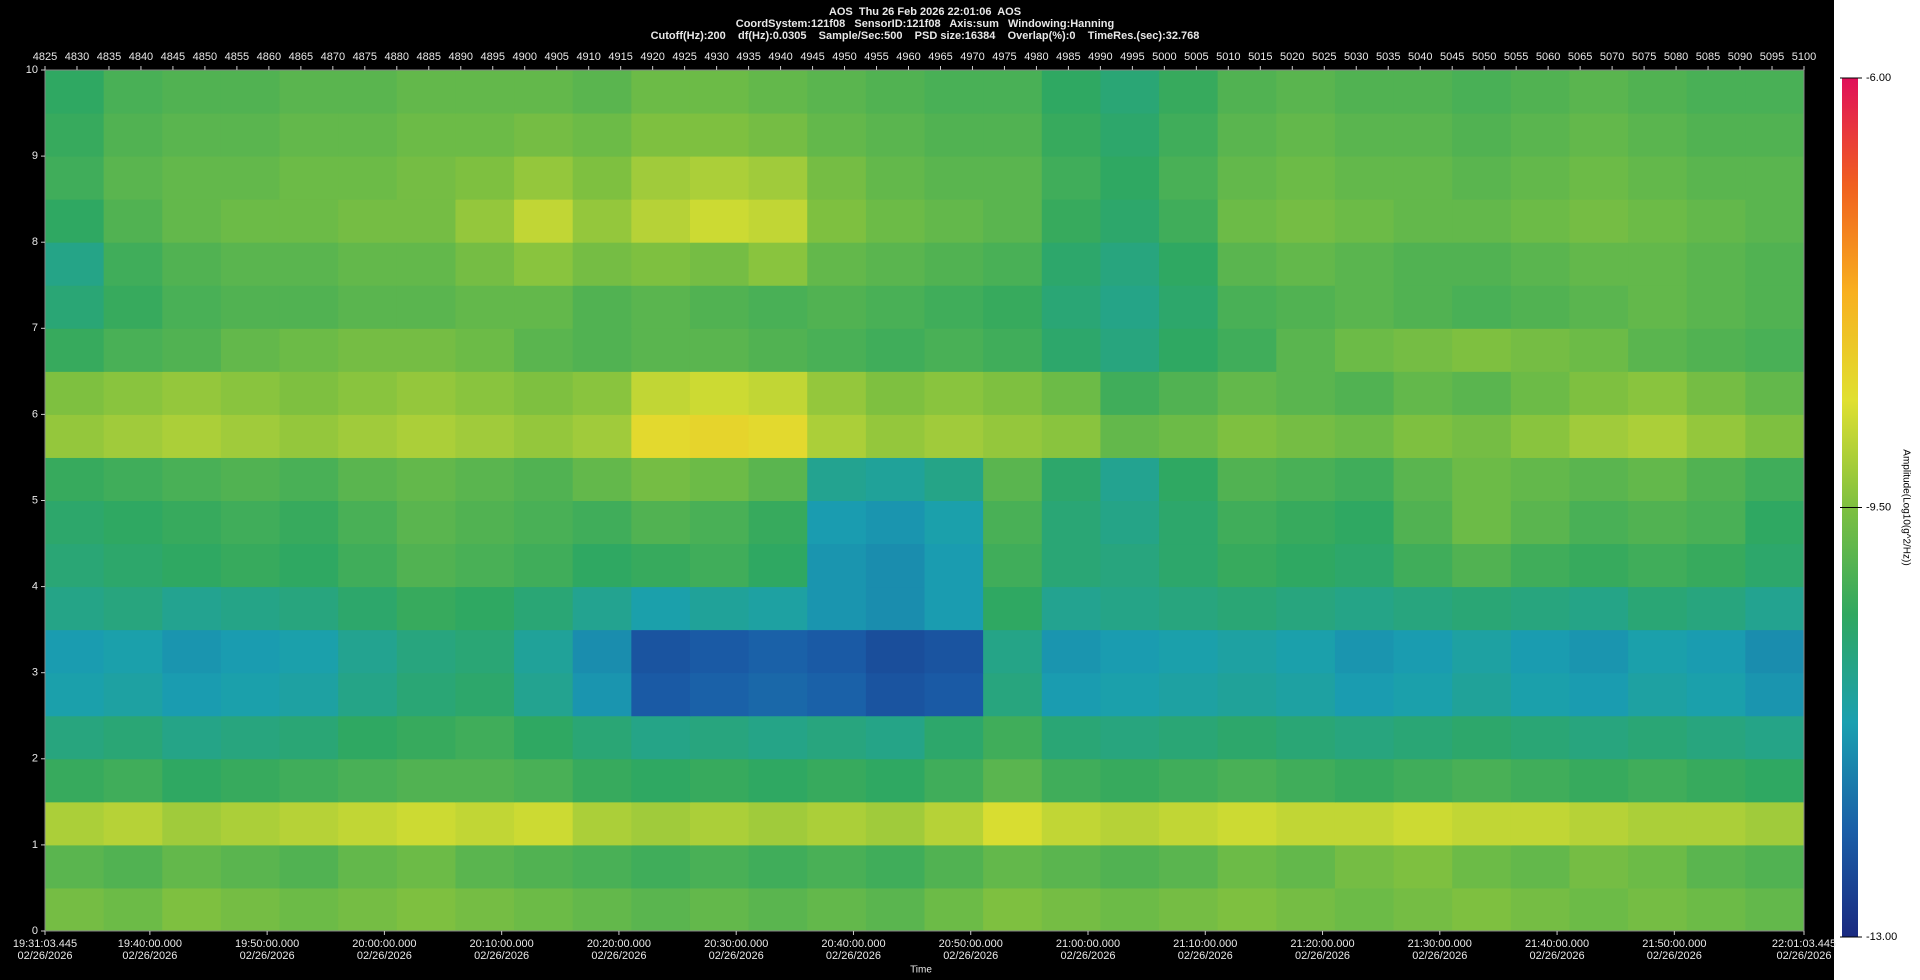 Image resolution: width=1920 pixels, height=980 pixels. Describe the element at coordinates (141, 57) in the screenshot. I see `x2-tick-label: 4840` at that location.